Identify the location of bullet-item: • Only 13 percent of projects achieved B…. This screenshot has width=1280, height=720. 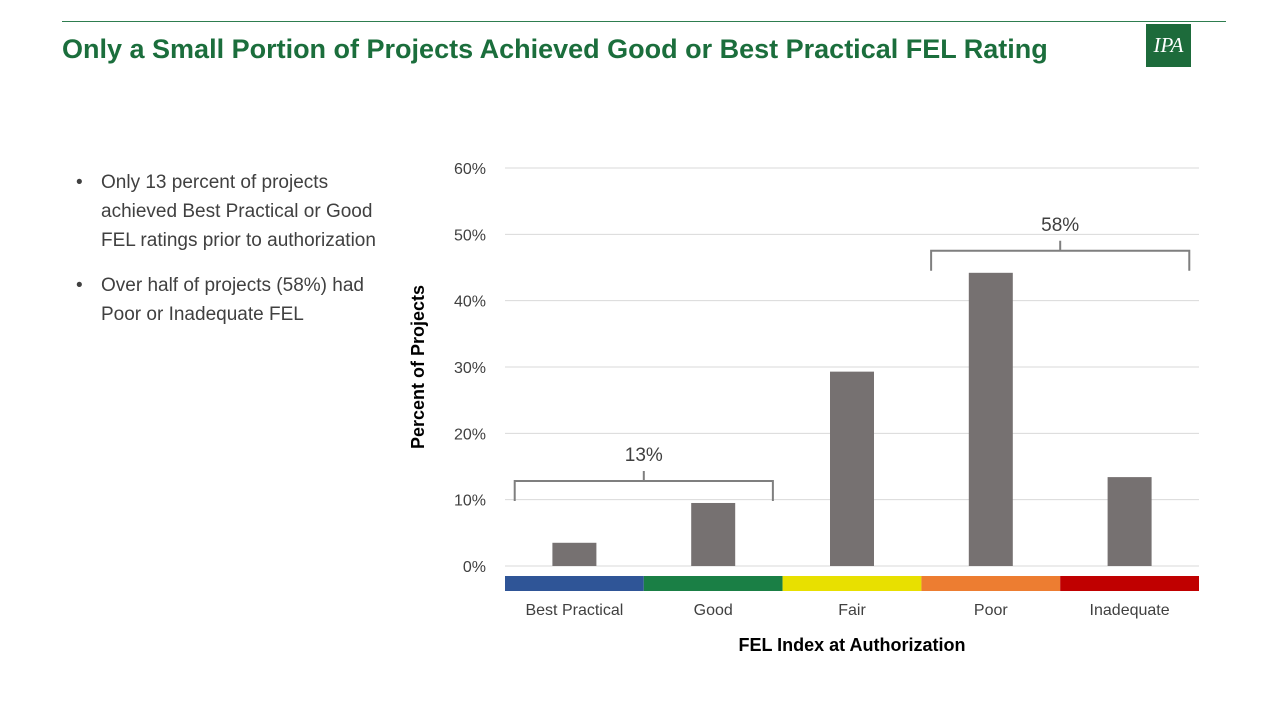
(231, 211).